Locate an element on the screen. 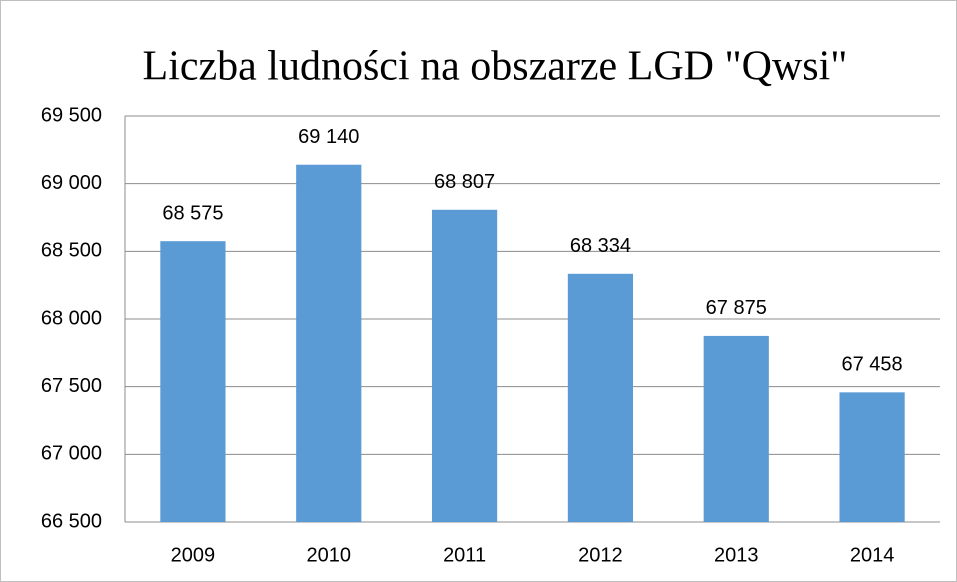 This screenshot has width=957, height=582. x-tick-label: 2011 is located at coordinates (464, 555).